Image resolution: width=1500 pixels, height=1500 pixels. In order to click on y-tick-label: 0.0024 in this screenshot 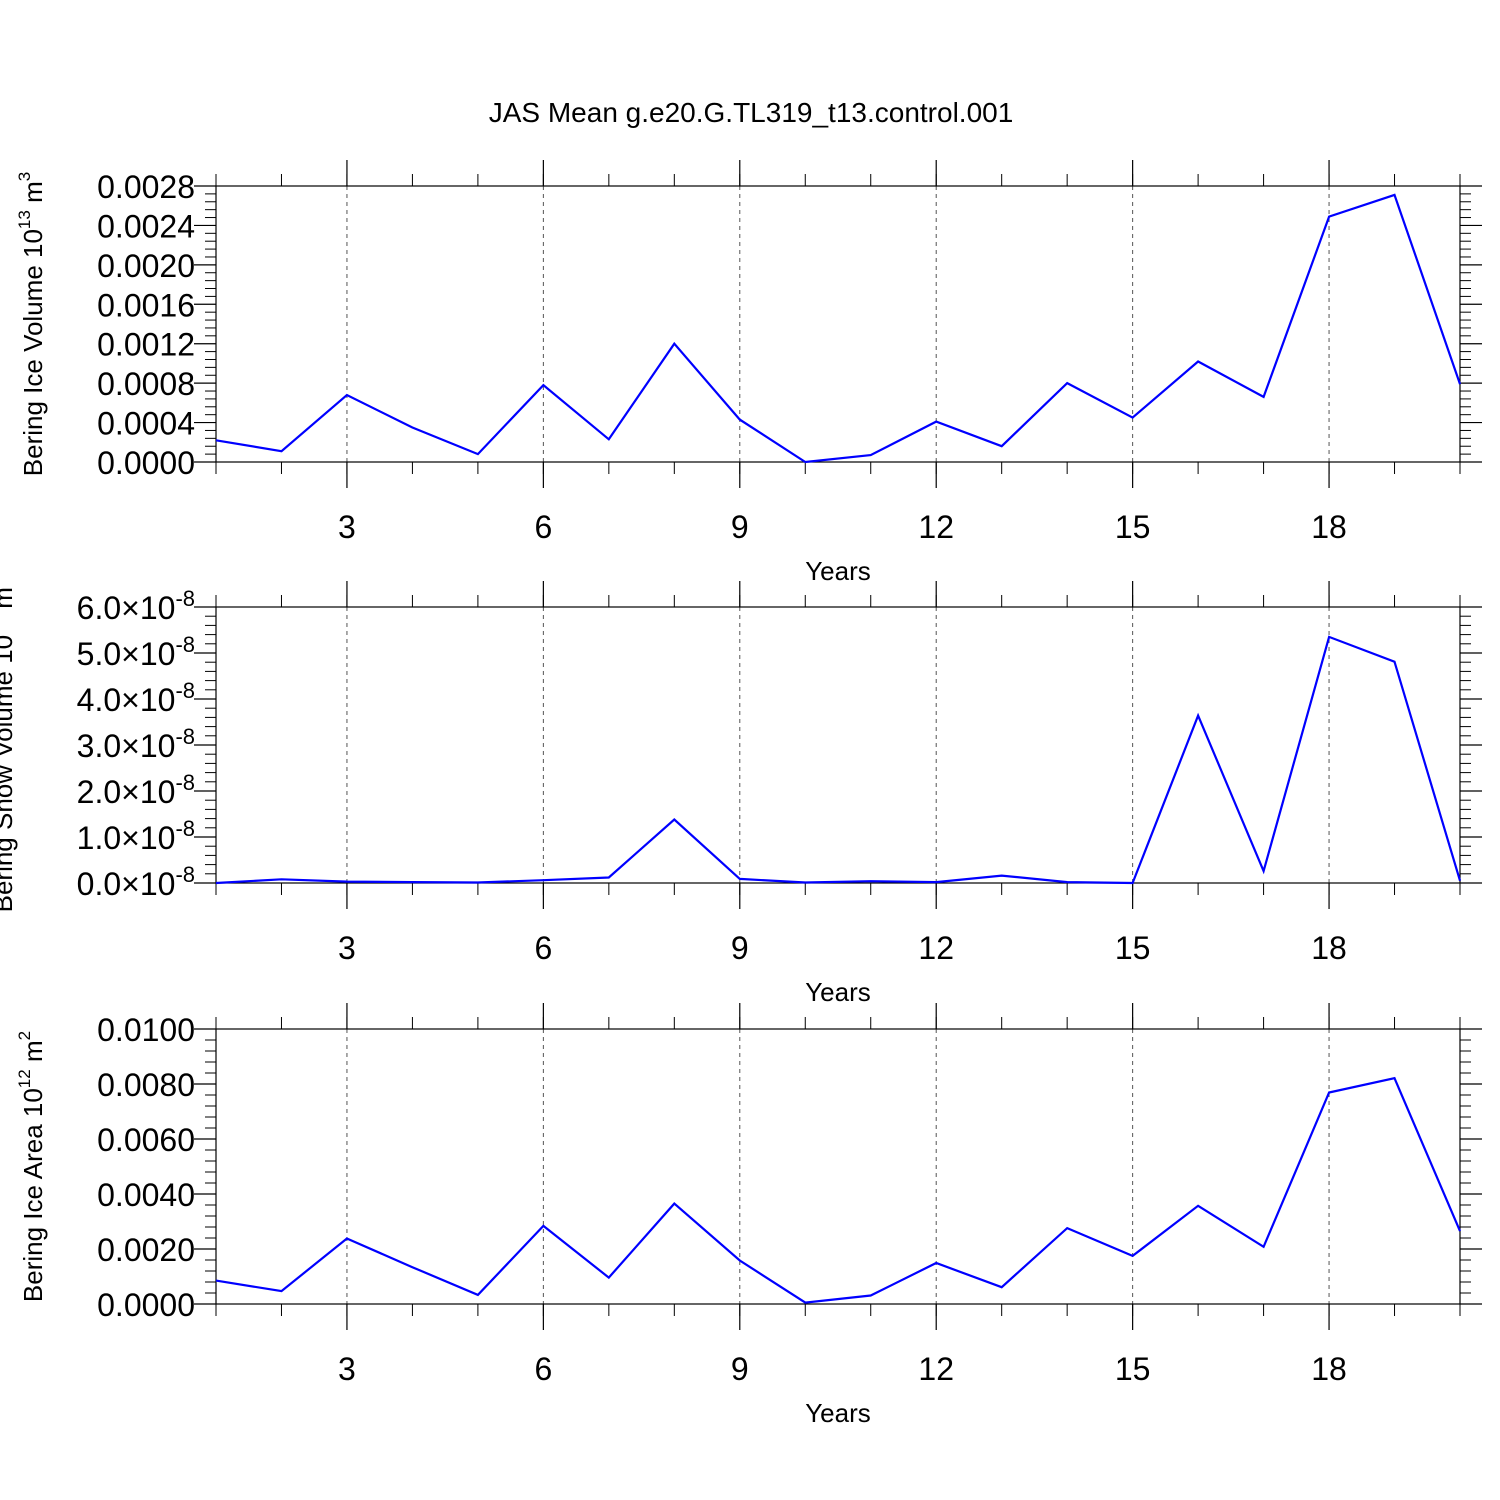, I will do `click(146, 226)`.